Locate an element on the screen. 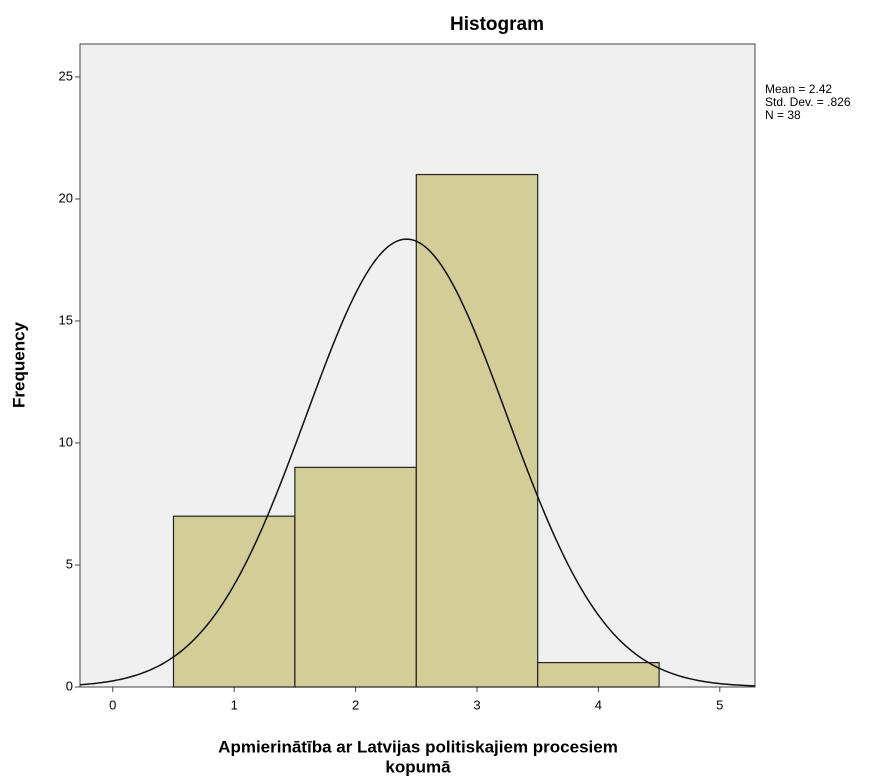  y-tick-label: 5 is located at coordinates (69, 563).